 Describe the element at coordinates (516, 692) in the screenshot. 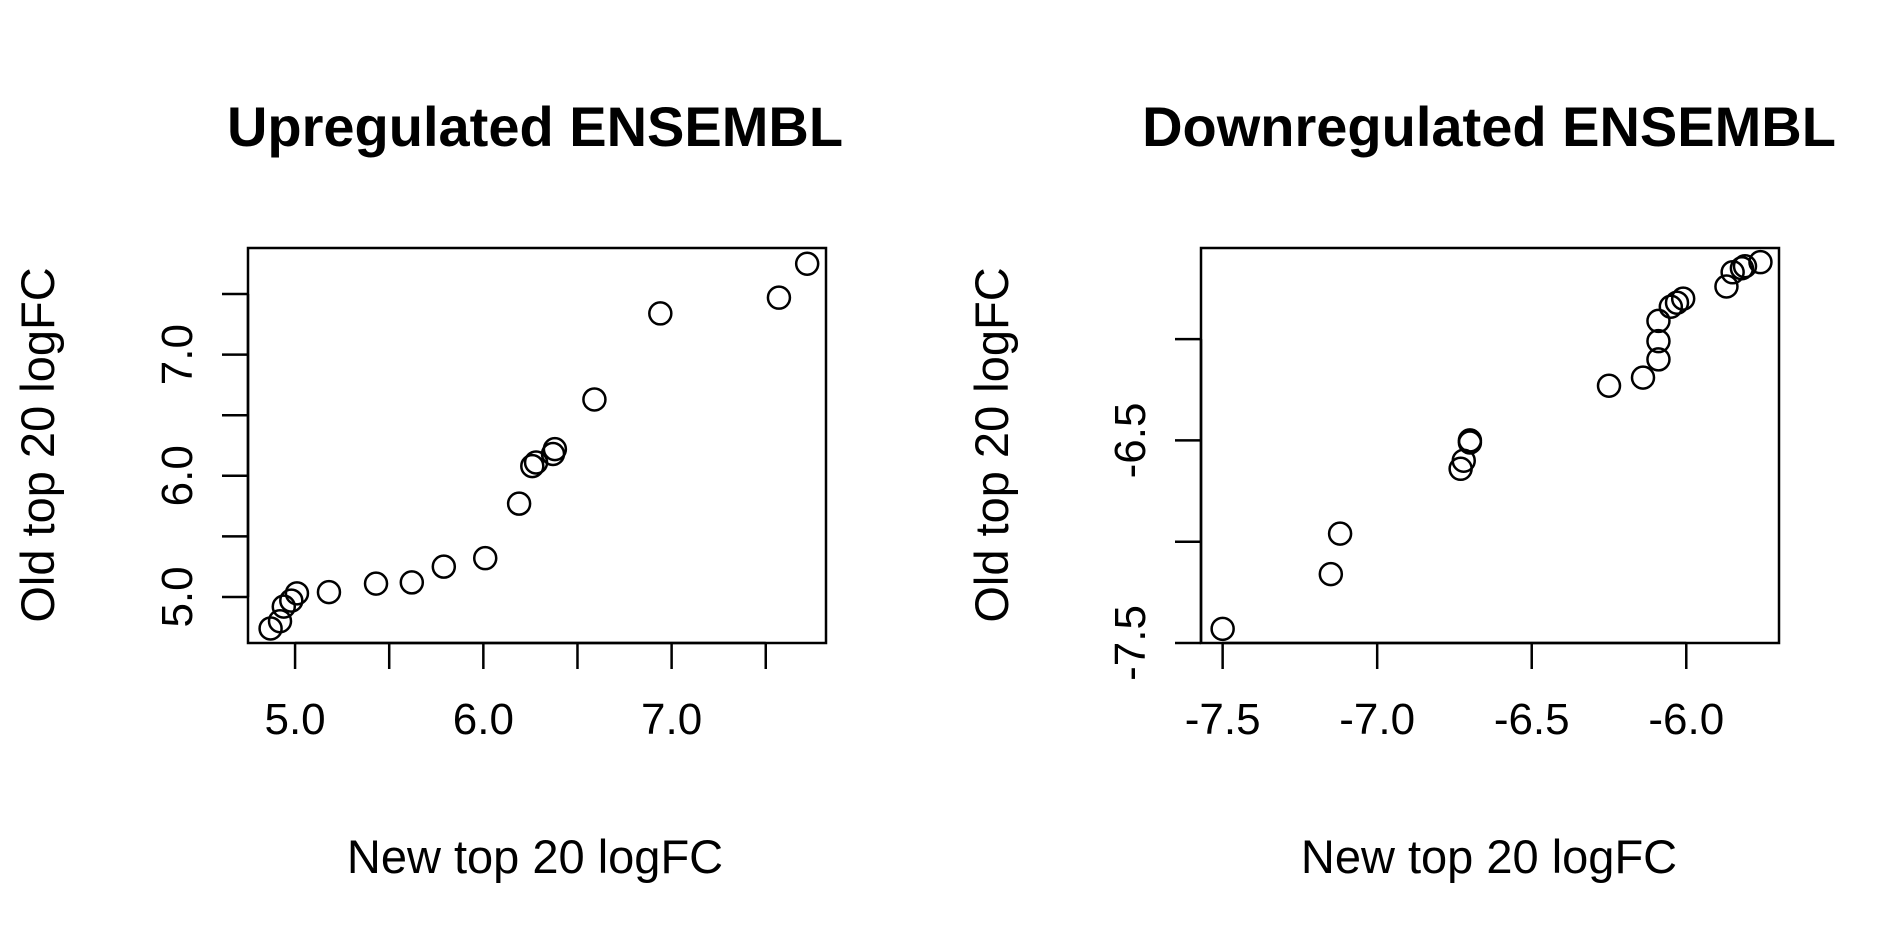

I see `x-axis: 5.0 6.0 7.0` at that location.